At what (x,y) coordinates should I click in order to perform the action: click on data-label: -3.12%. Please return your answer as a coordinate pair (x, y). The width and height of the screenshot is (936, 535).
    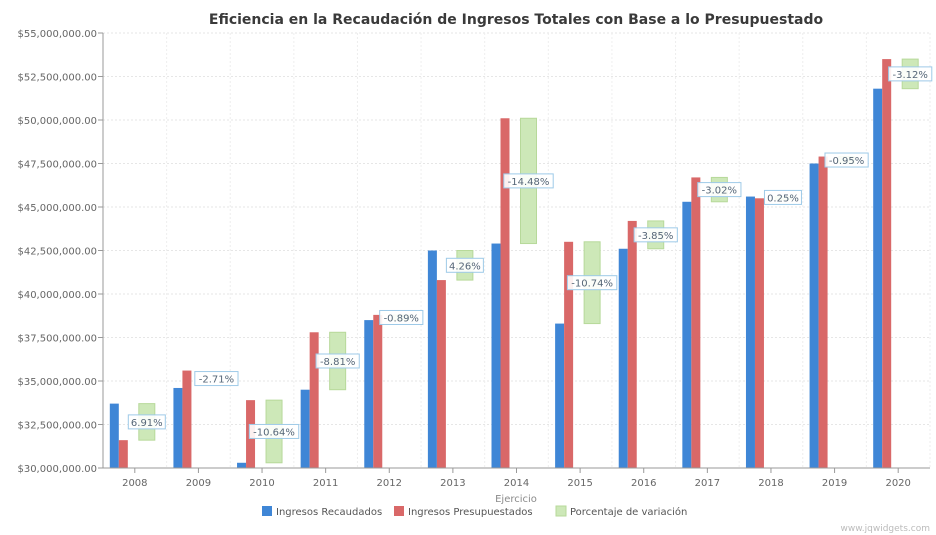
    Looking at the image, I should click on (909, 75).